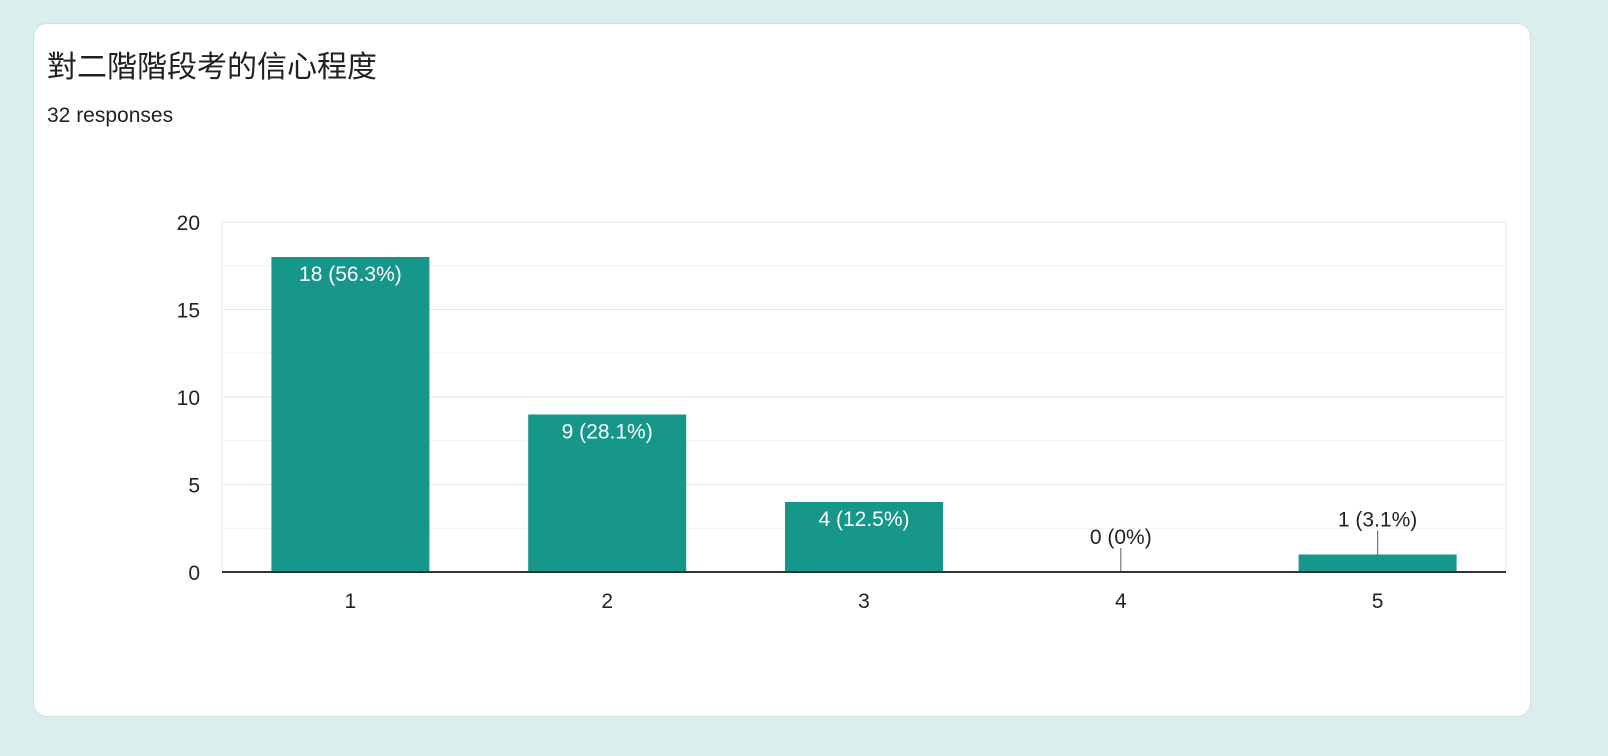 Image resolution: width=1608 pixels, height=756 pixels. I want to click on data-label: 0 (0%), so click(1121, 537).